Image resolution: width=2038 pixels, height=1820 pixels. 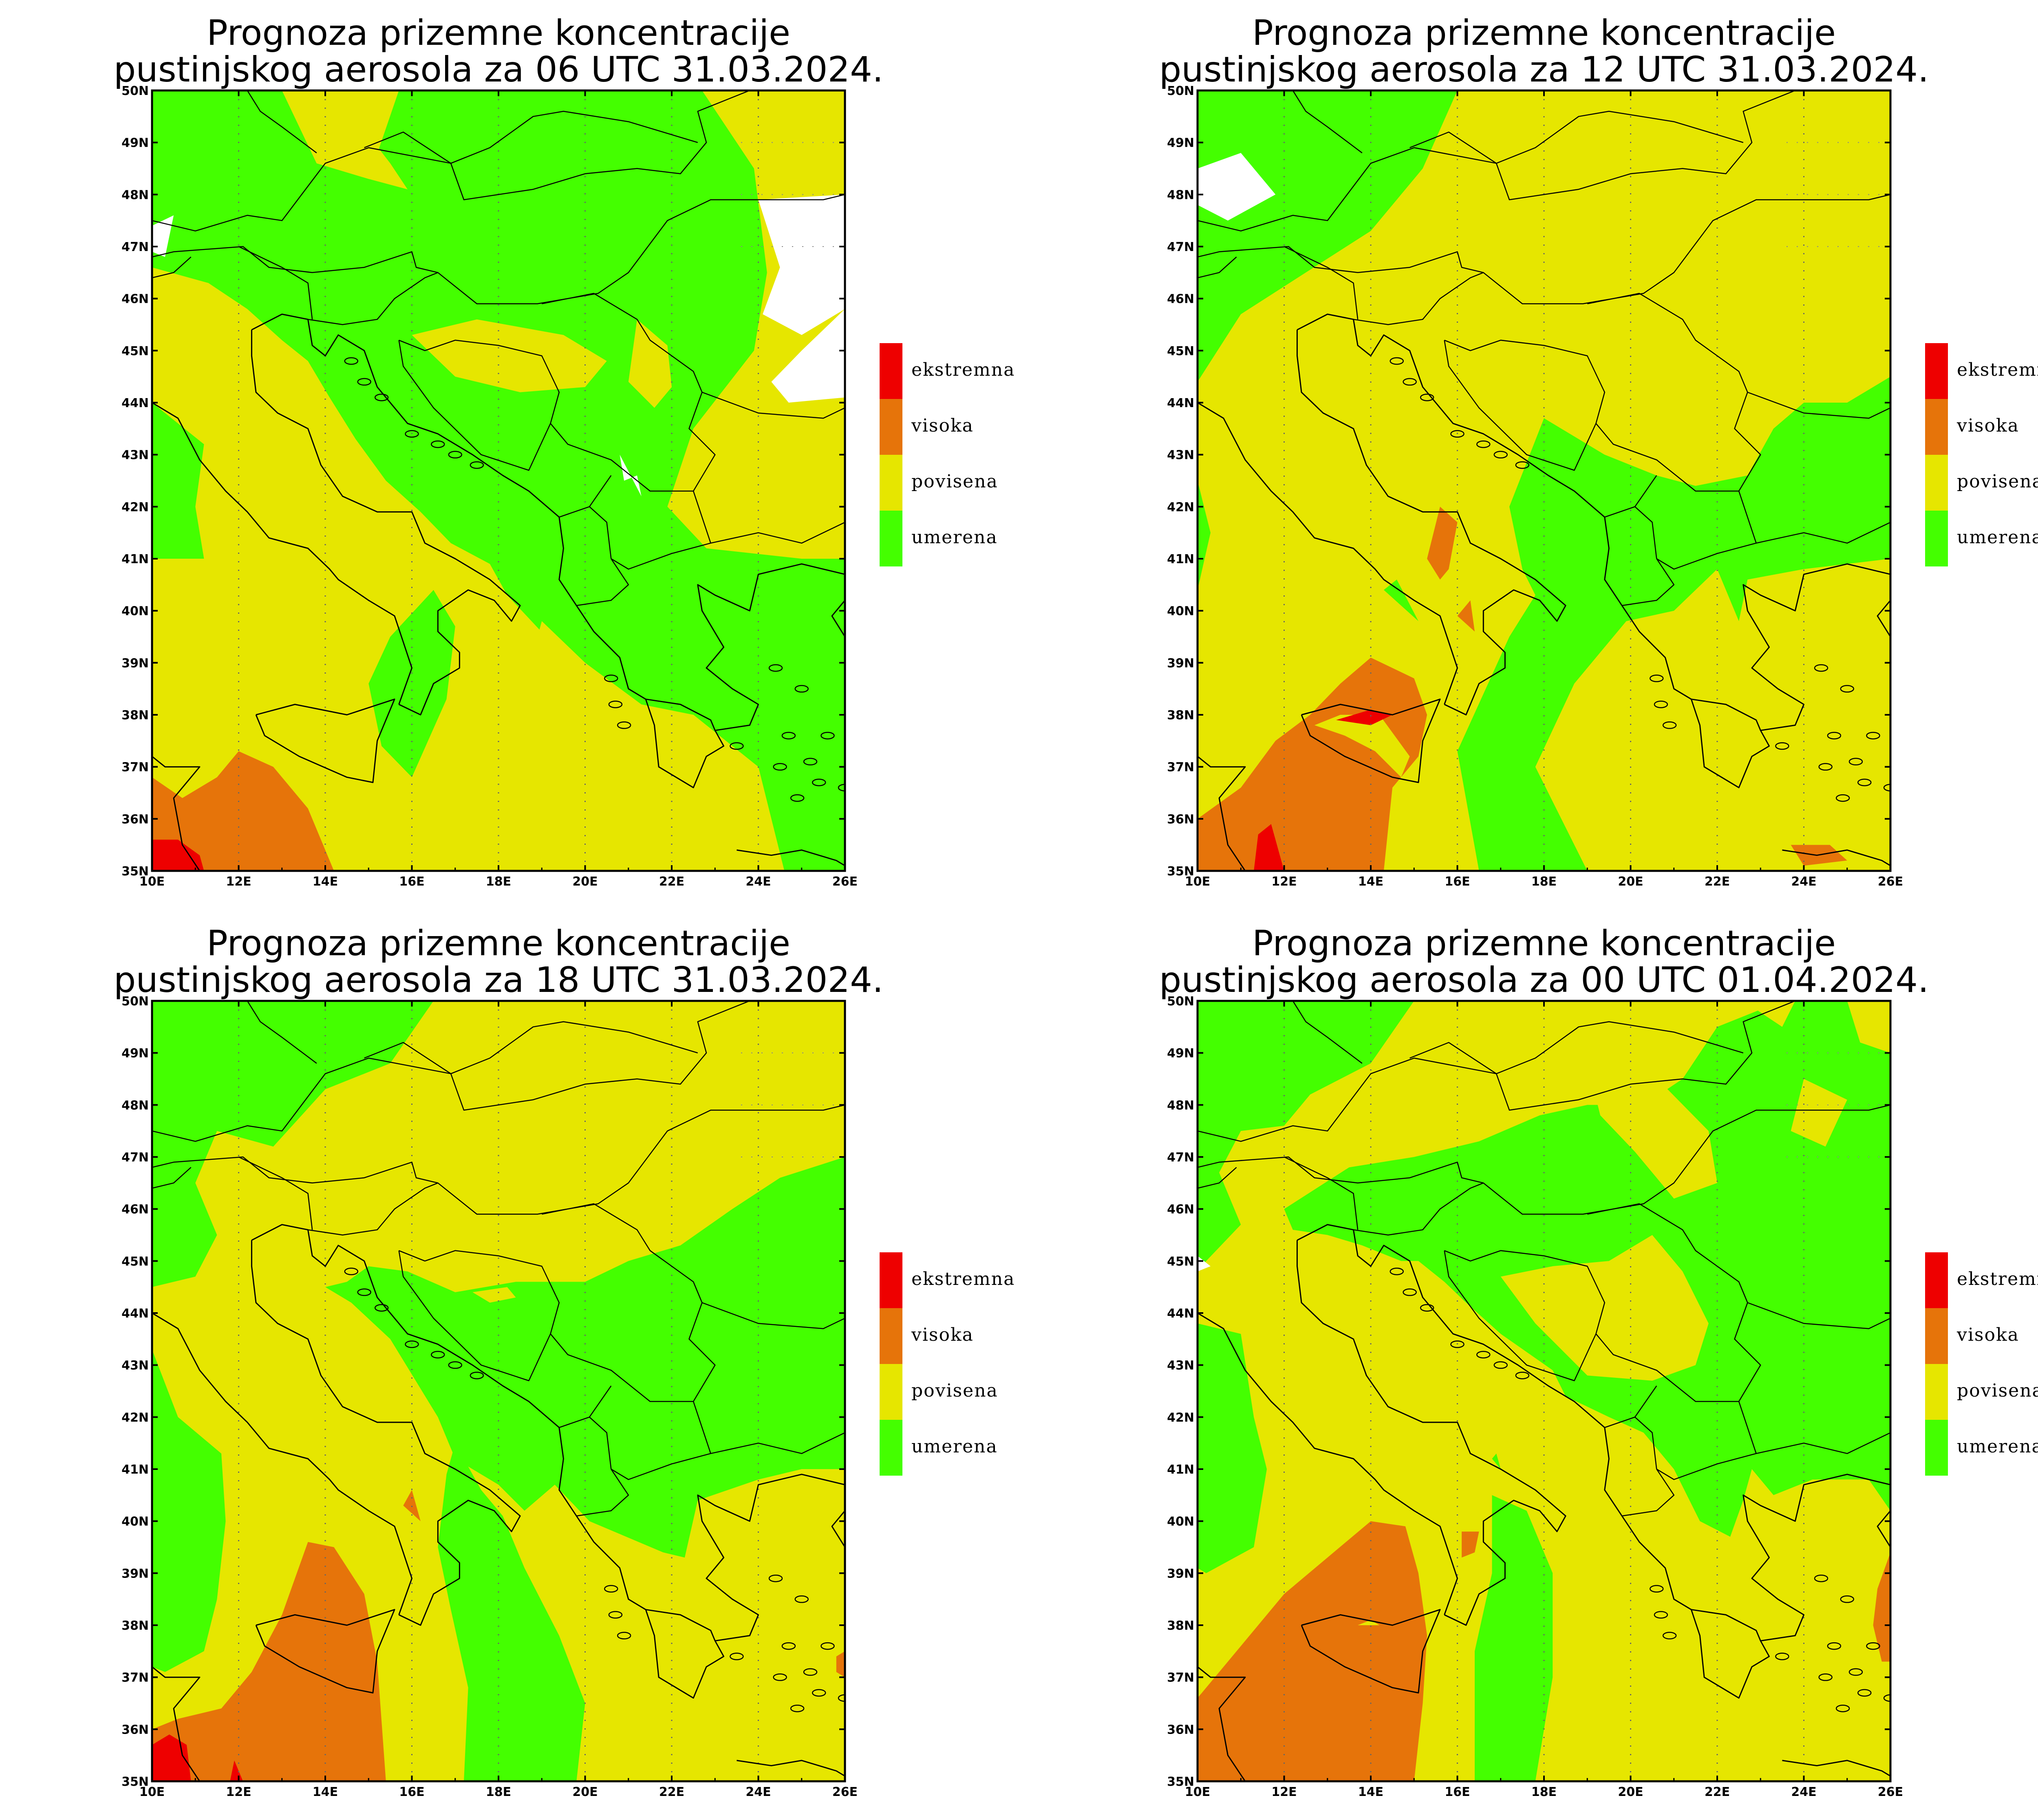 What do you see at coordinates (499, 1792) in the screenshot?
I see `lon-tick-label: 18E` at bounding box center [499, 1792].